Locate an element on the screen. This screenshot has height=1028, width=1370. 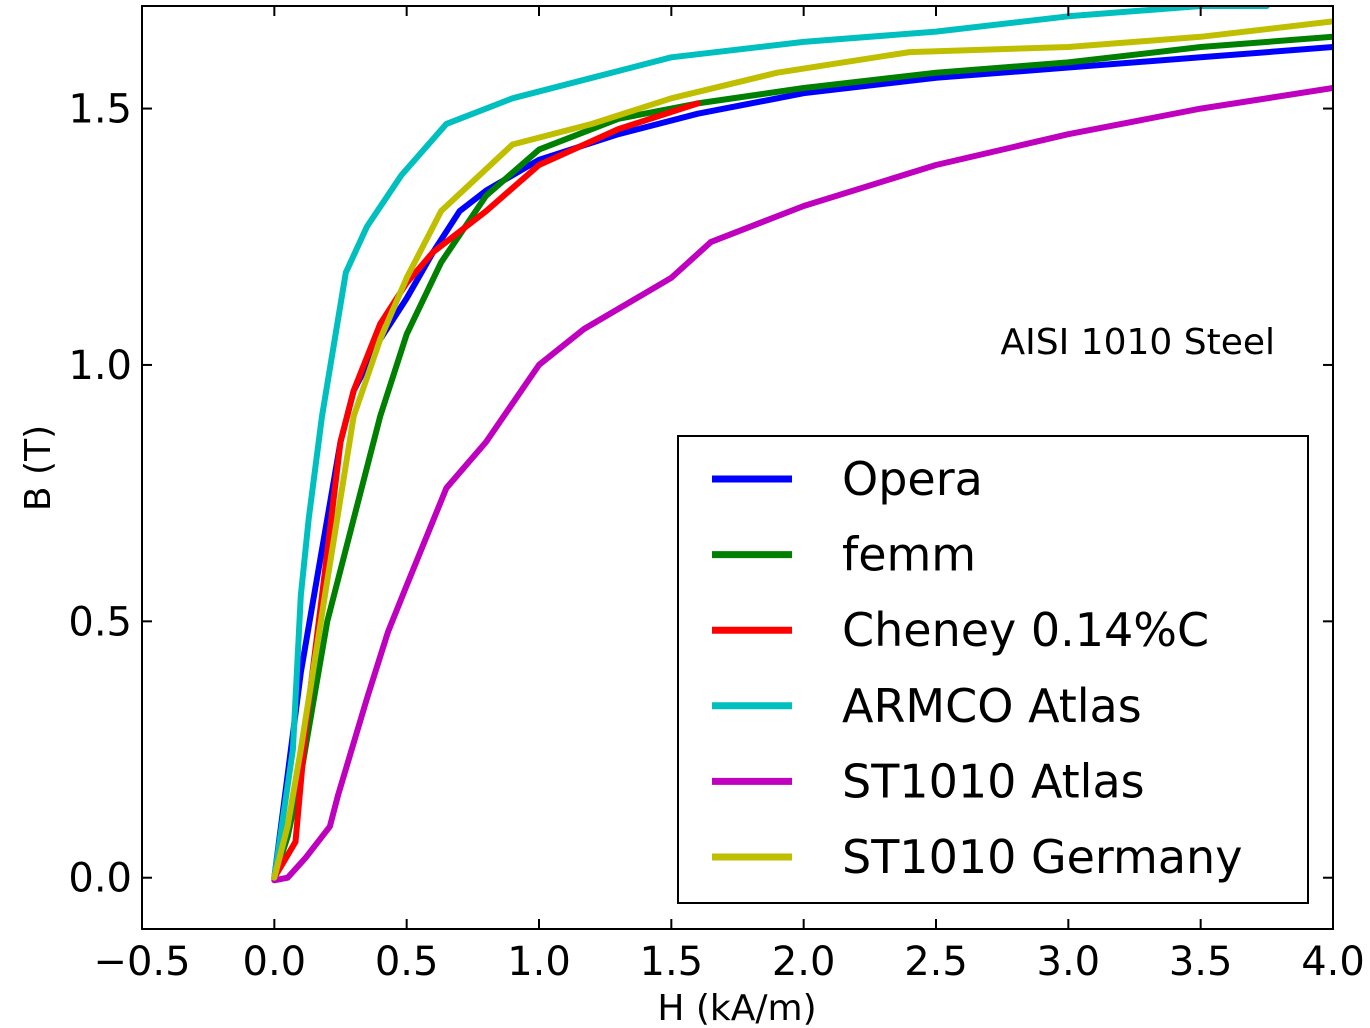
x-tick-label: −0.5 is located at coordinates (141, 962).